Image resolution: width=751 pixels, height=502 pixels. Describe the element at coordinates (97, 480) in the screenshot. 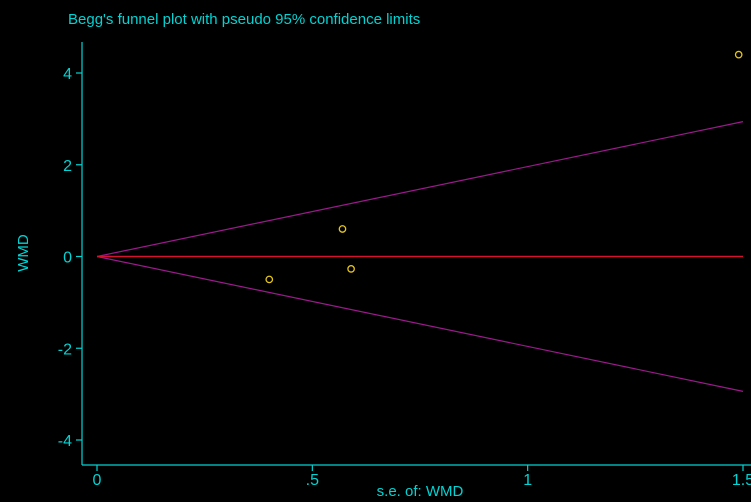

I see `x-tick-label: 0` at that location.